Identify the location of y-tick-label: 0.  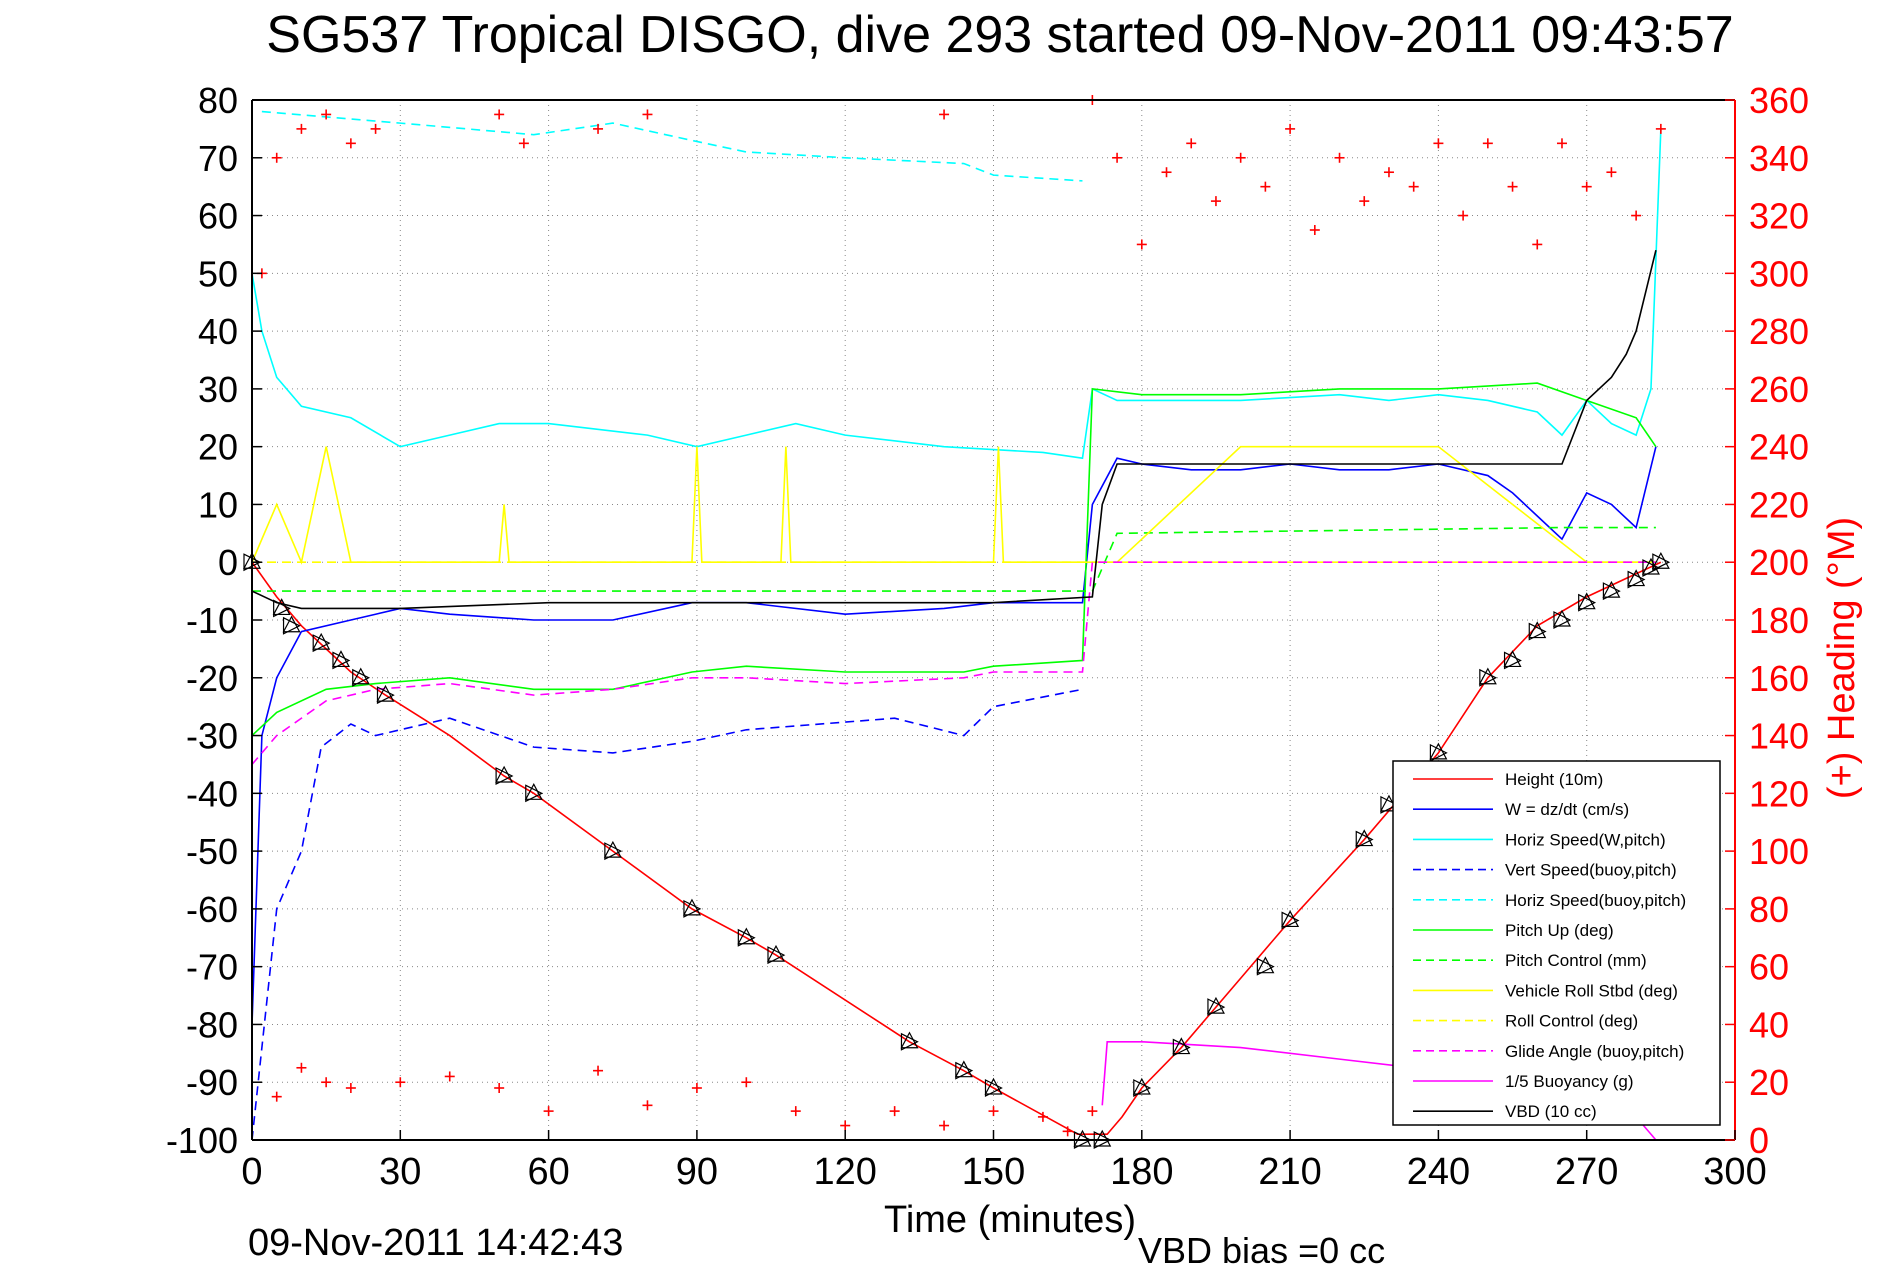
(228, 562).